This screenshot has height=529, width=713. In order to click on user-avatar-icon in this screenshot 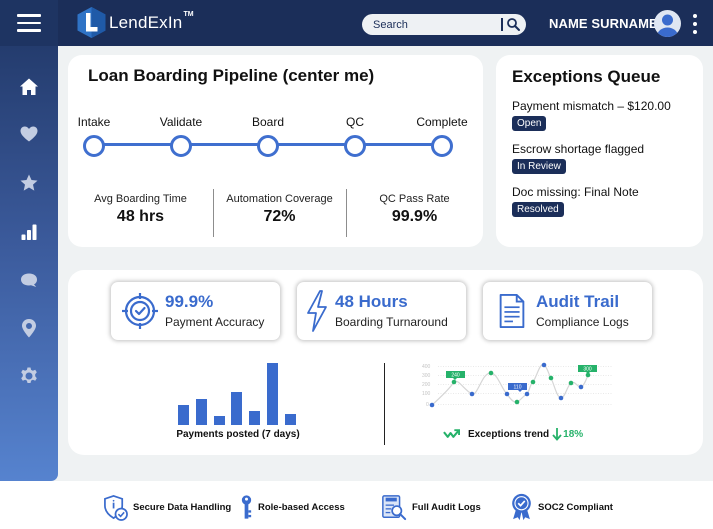, I will do `click(667, 25)`.